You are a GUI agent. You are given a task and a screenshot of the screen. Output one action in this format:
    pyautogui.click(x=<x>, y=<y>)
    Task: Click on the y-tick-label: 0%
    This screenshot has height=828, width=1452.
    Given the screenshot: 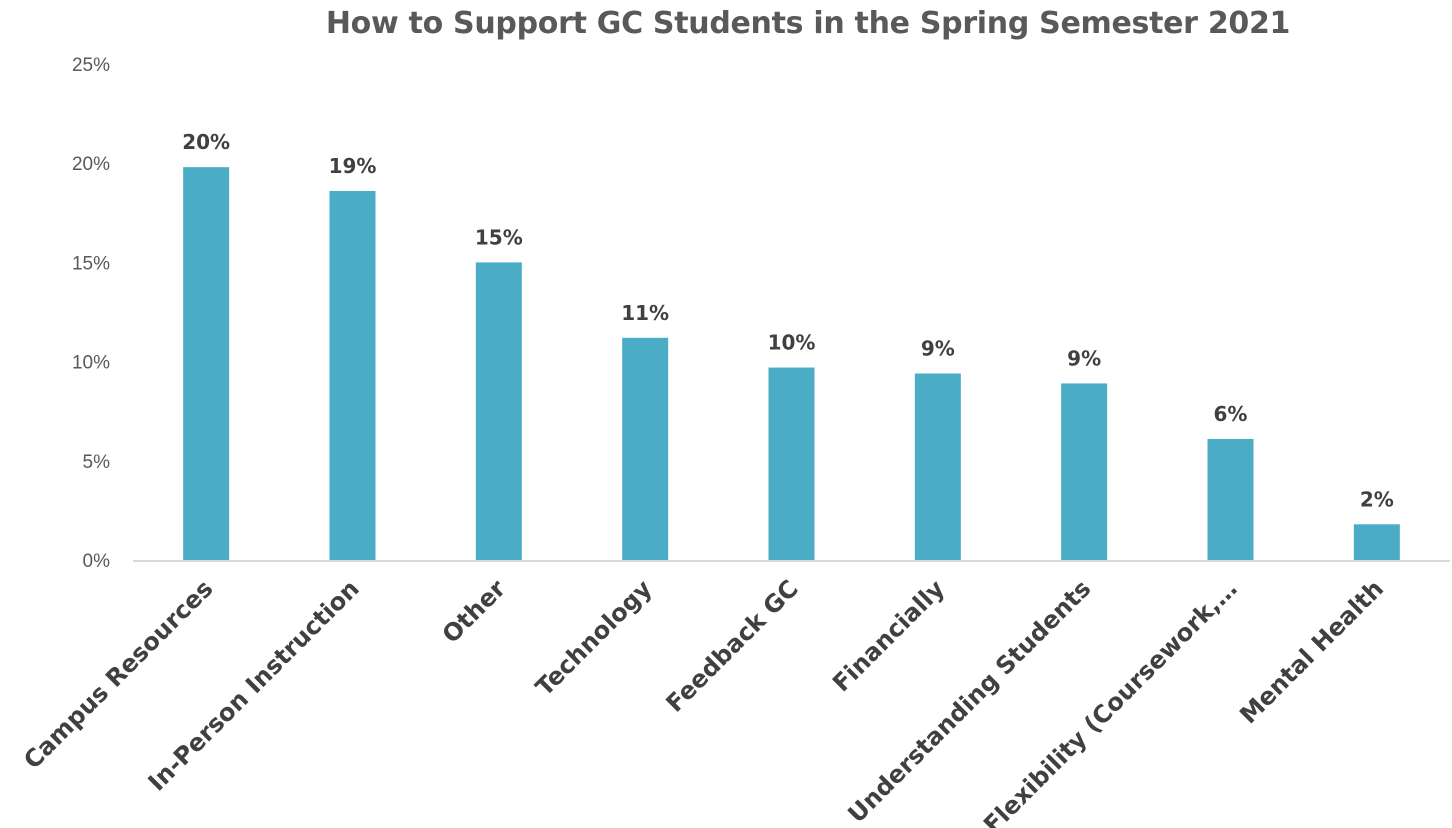 What is the action you would take?
    pyautogui.click(x=97, y=561)
    